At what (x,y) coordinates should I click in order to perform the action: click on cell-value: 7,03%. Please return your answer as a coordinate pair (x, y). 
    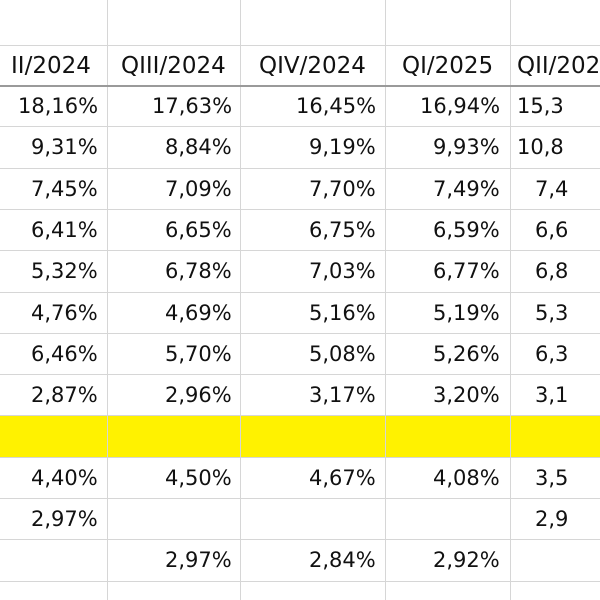
    Looking at the image, I should click on (342, 271).